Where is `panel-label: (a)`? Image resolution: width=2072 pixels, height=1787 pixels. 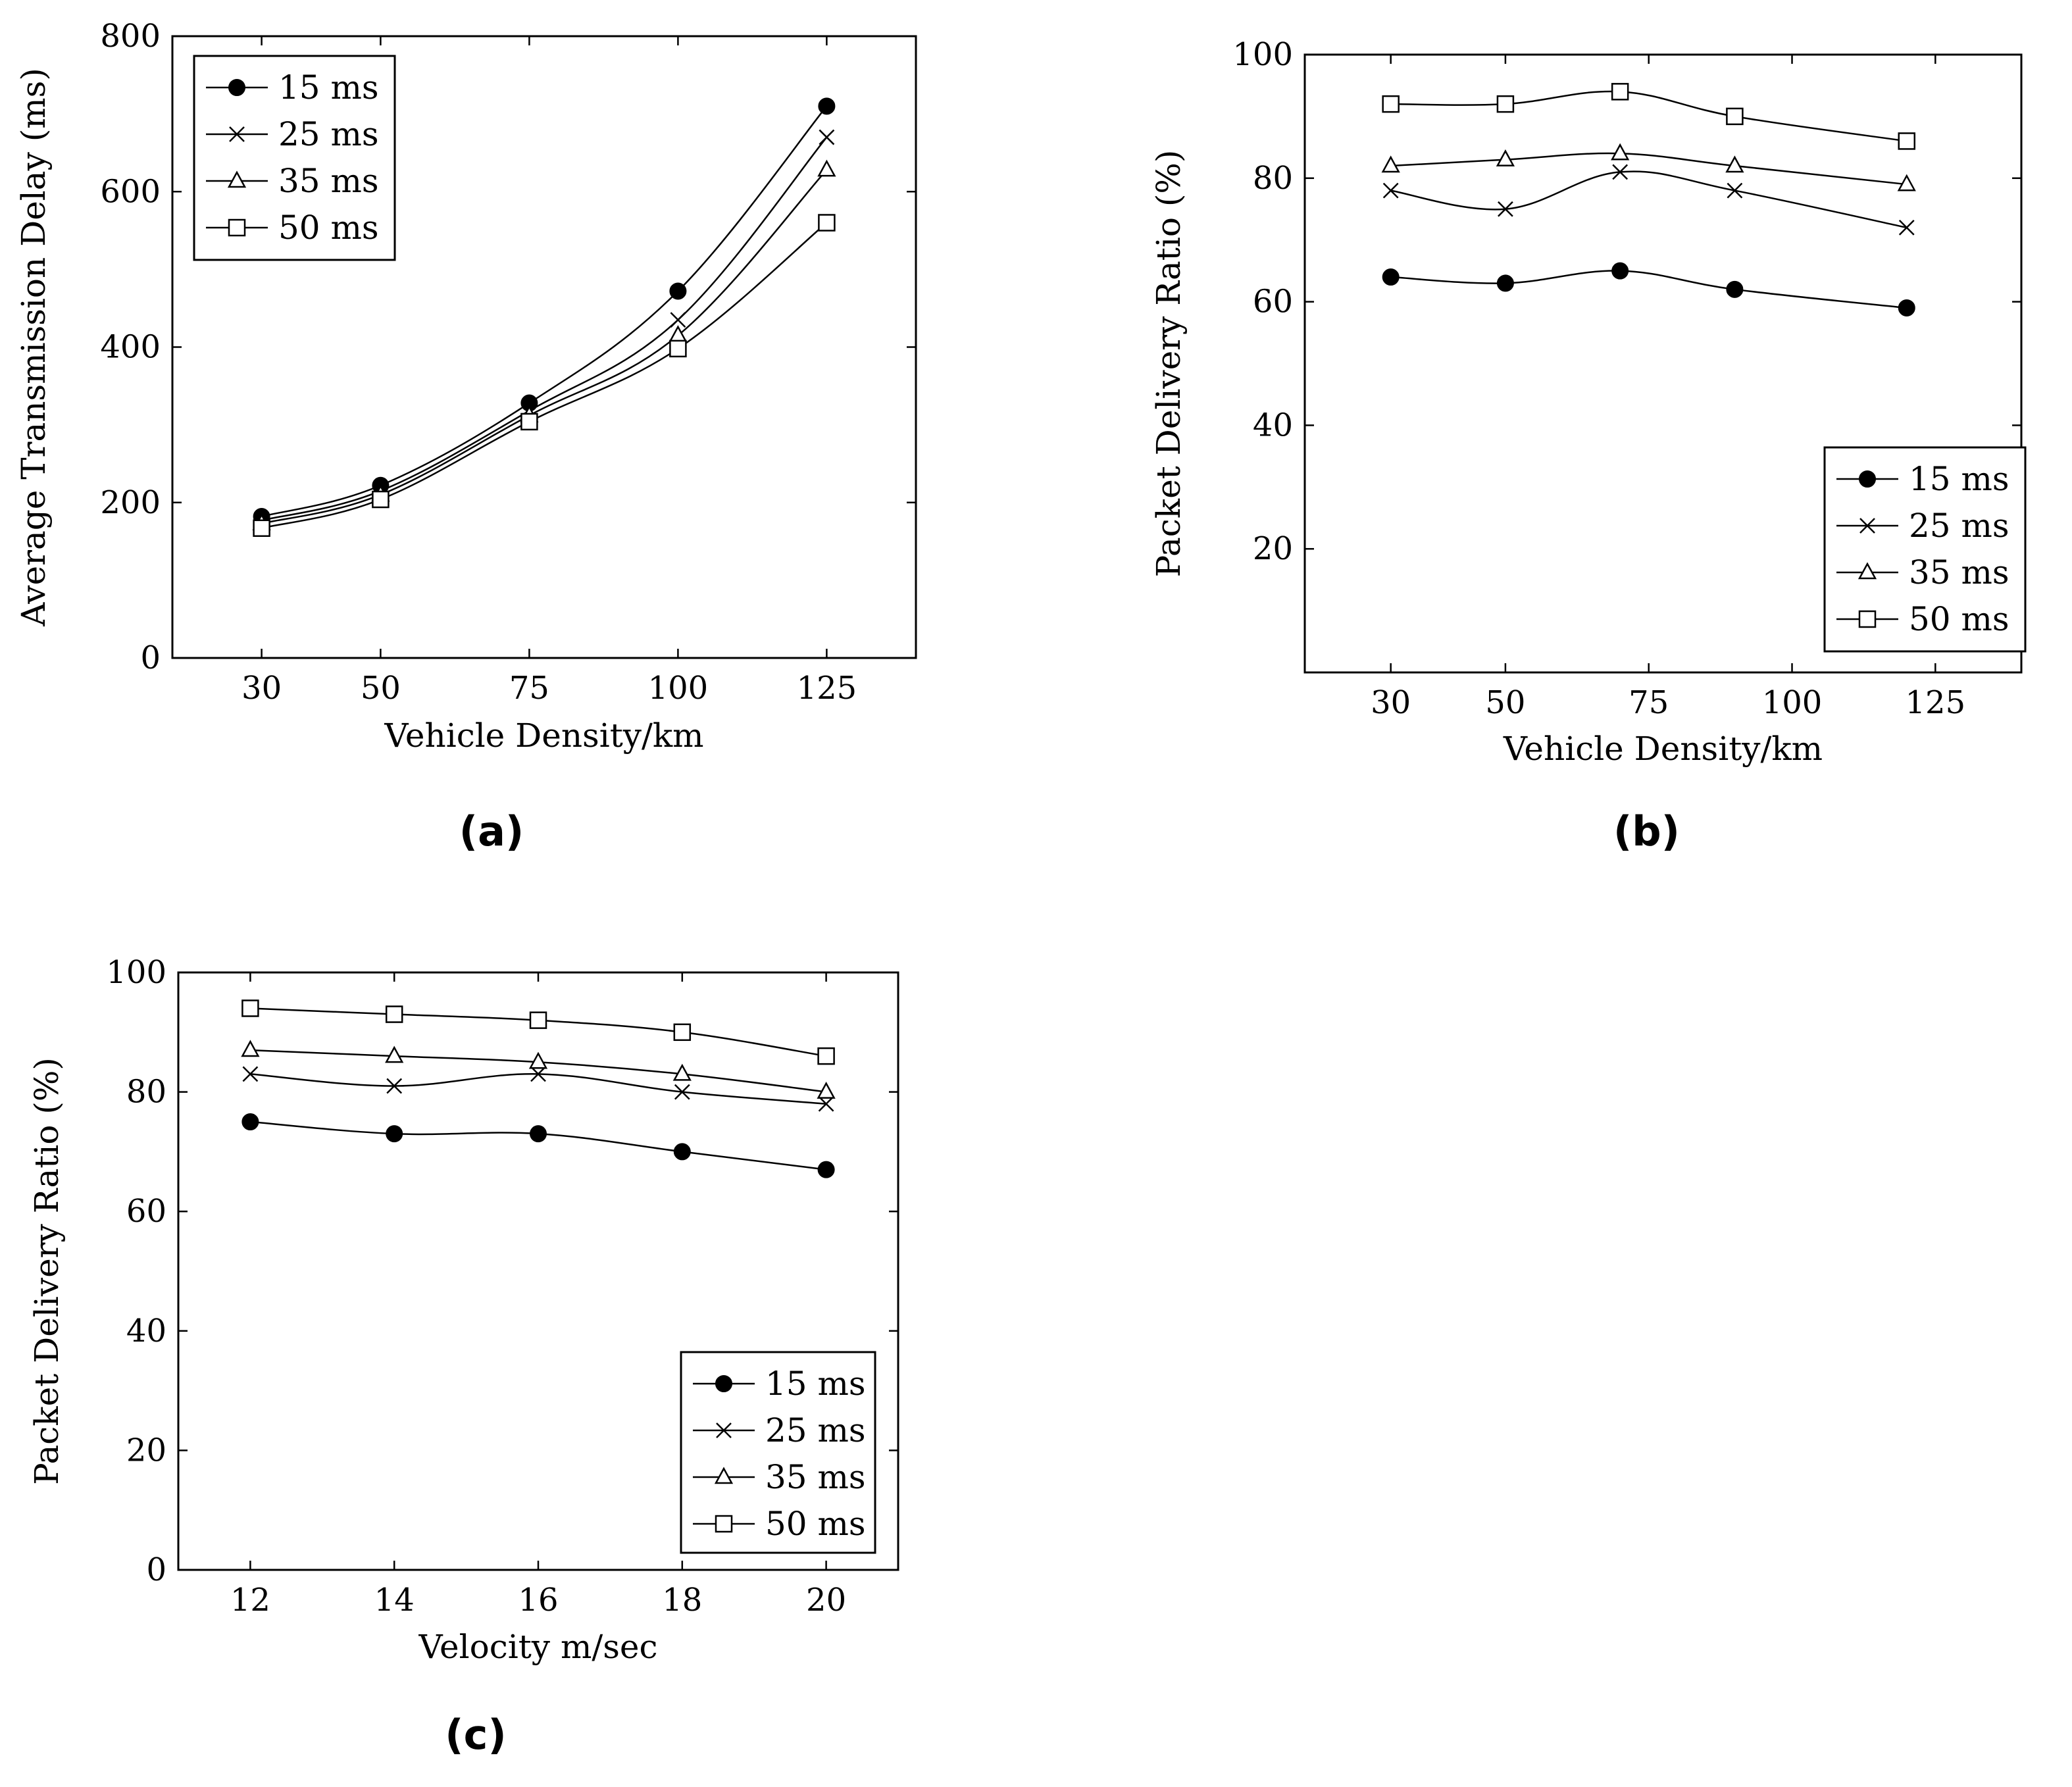 panel-label: (a) is located at coordinates (491, 831).